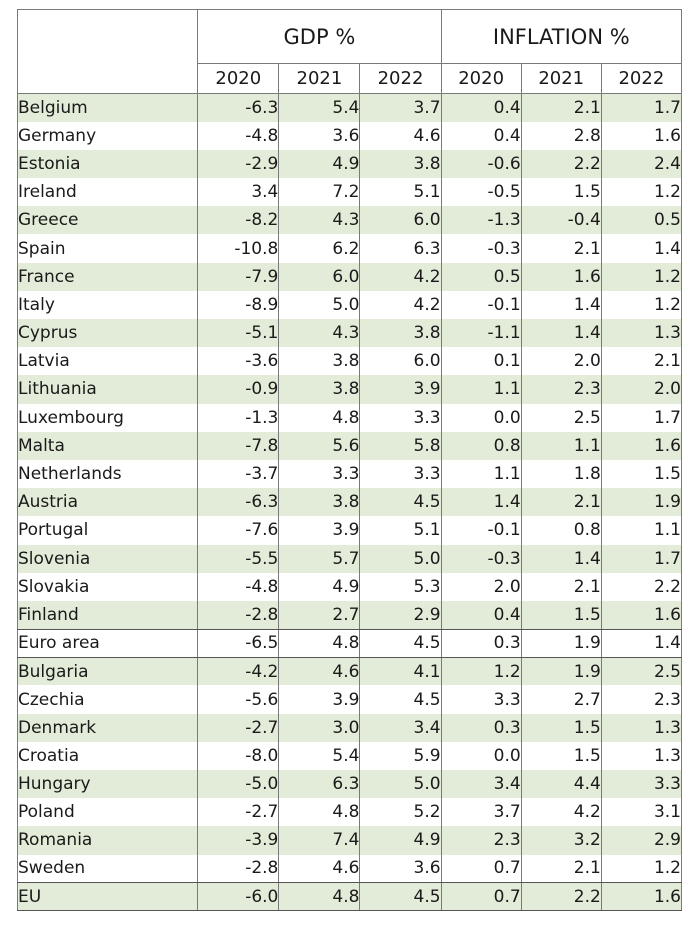 The height and width of the screenshot is (928, 696). I want to click on table-row: France -7.9 6.0 4.2 0.5 1.6 1.2, so click(349, 276).